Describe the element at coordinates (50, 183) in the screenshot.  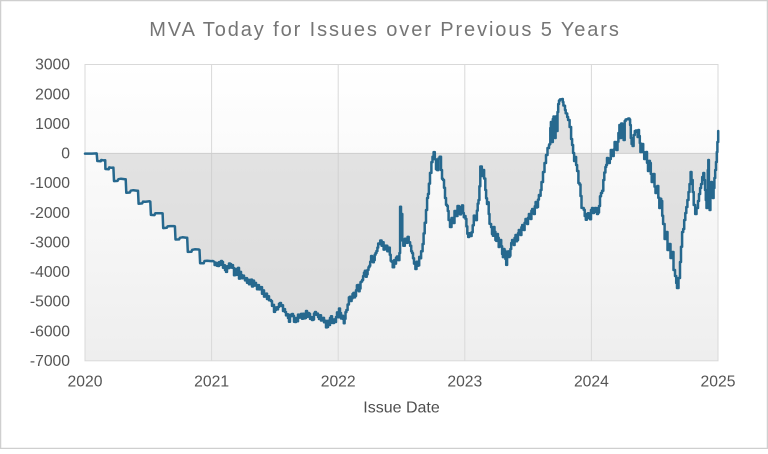
I see `svg-text: -1000` at that location.